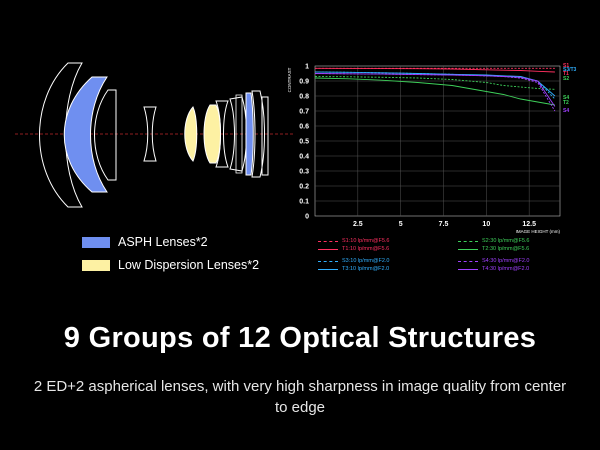 The image size is (600, 450). I want to click on mtf-legend-label: T4:30 lp/mm@F2.0, so click(506, 269).